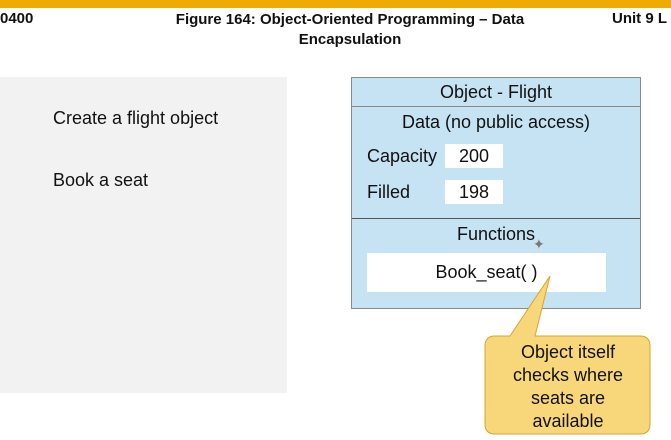  What do you see at coordinates (496, 122) in the screenshot?
I see `data-section-title: Data (no public access)` at bounding box center [496, 122].